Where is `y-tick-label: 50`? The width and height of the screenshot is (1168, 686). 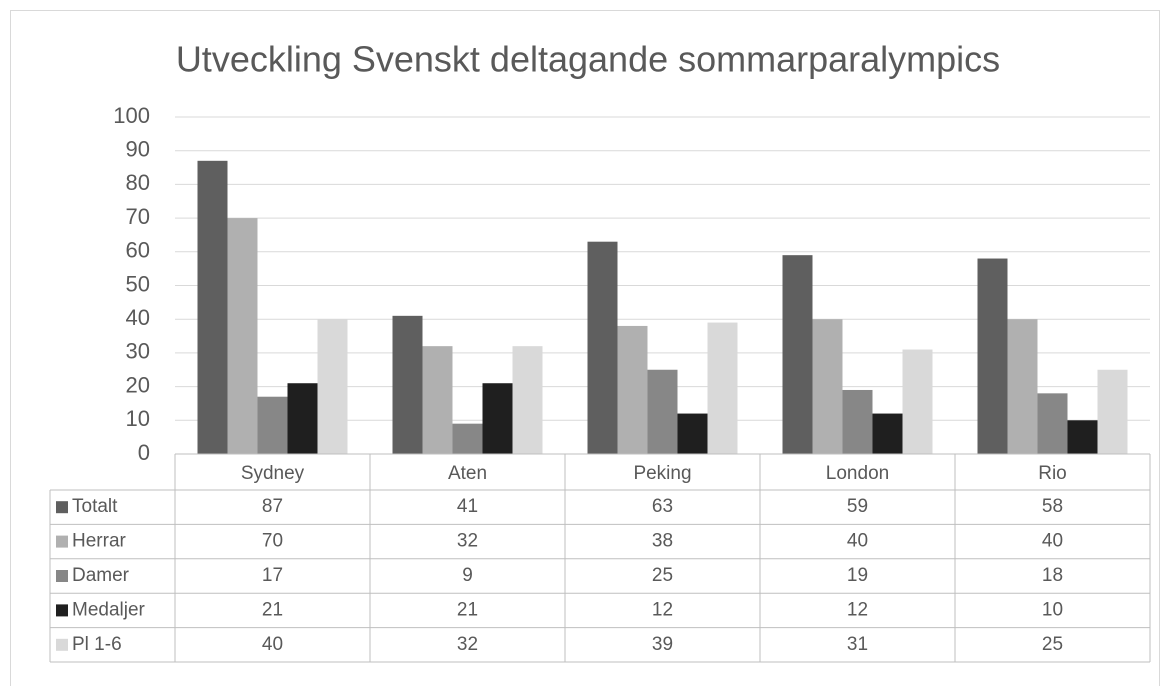 y-tick-label: 50 is located at coordinates (138, 283).